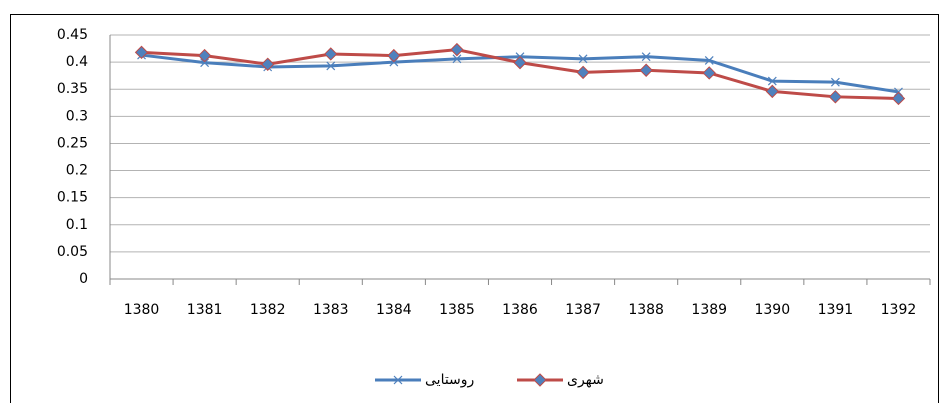 The width and height of the screenshot is (940, 407). I want to click on x-tick-label: 1392, so click(899, 310).